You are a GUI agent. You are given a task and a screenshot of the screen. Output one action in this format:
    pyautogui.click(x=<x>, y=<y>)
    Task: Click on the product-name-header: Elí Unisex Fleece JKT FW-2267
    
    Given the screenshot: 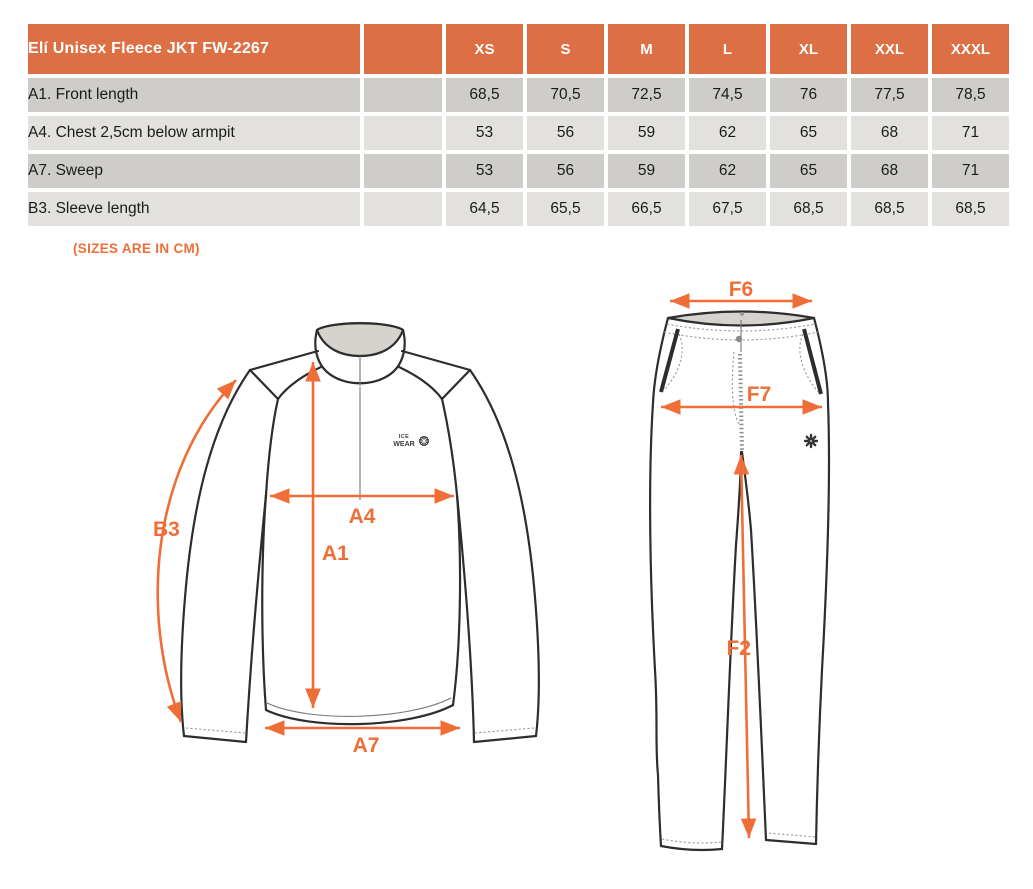 What is the action you would take?
    pyautogui.click(x=194, y=49)
    